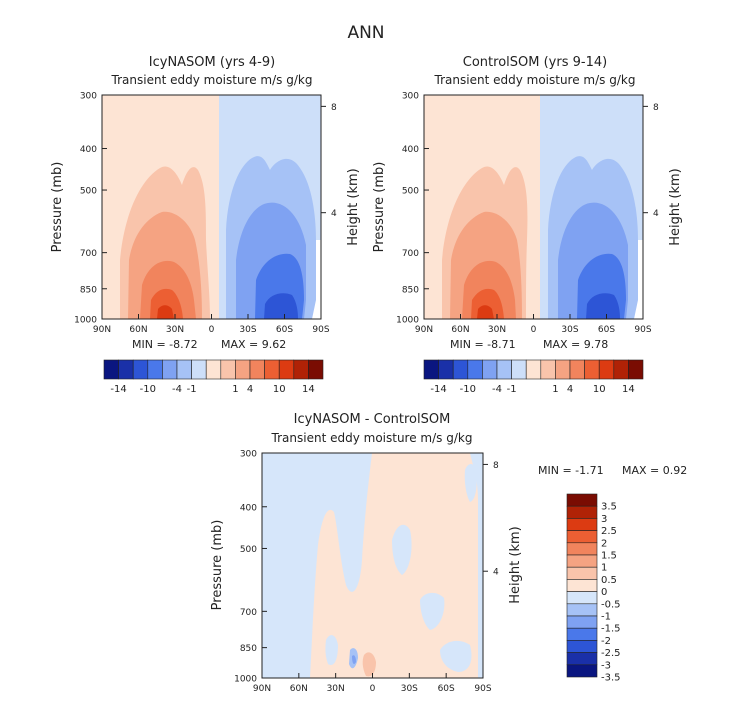 The height and width of the screenshot is (702, 733). What do you see at coordinates (248, 455) in the screenshot?
I see `y-tick-label: 300` at bounding box center [248, 455].